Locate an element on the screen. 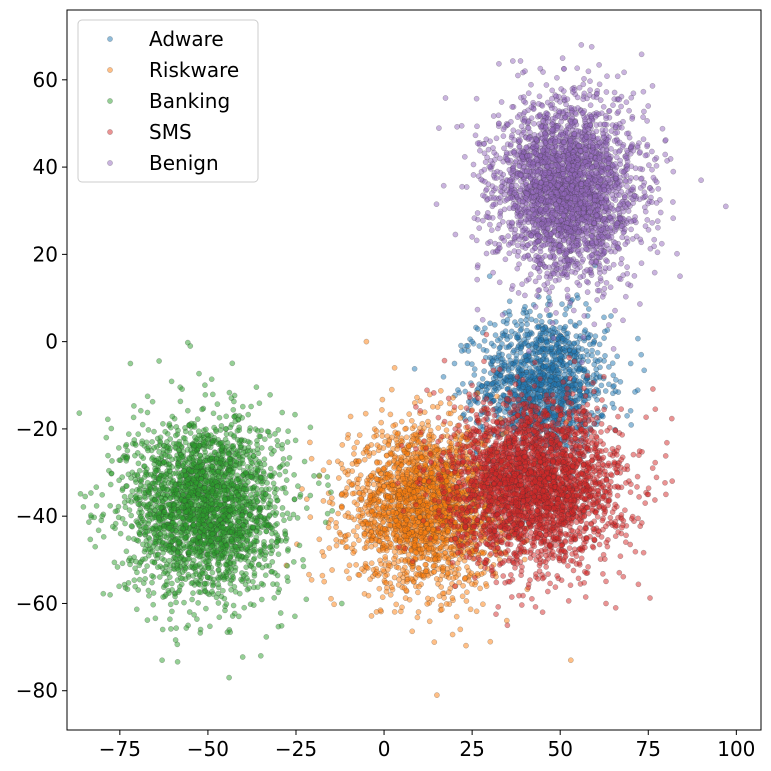  point-riskware-1956 is located at coordinates (404, 530).